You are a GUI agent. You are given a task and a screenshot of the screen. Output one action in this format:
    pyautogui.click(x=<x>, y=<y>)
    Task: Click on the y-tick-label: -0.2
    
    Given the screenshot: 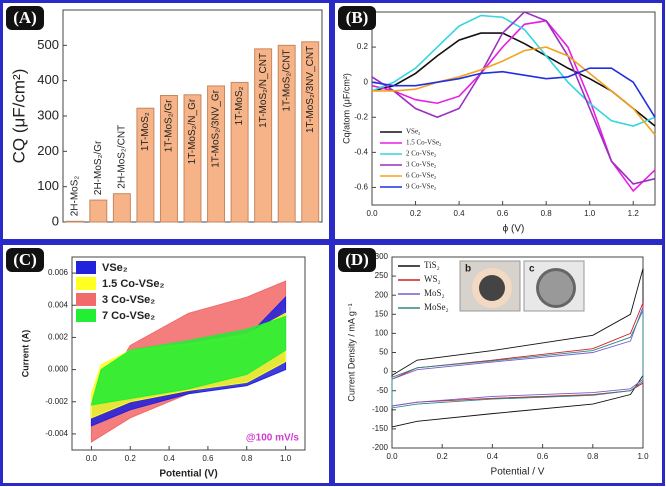 What is the action you would take?
    pyautogui.click(x=361, y=116)
    